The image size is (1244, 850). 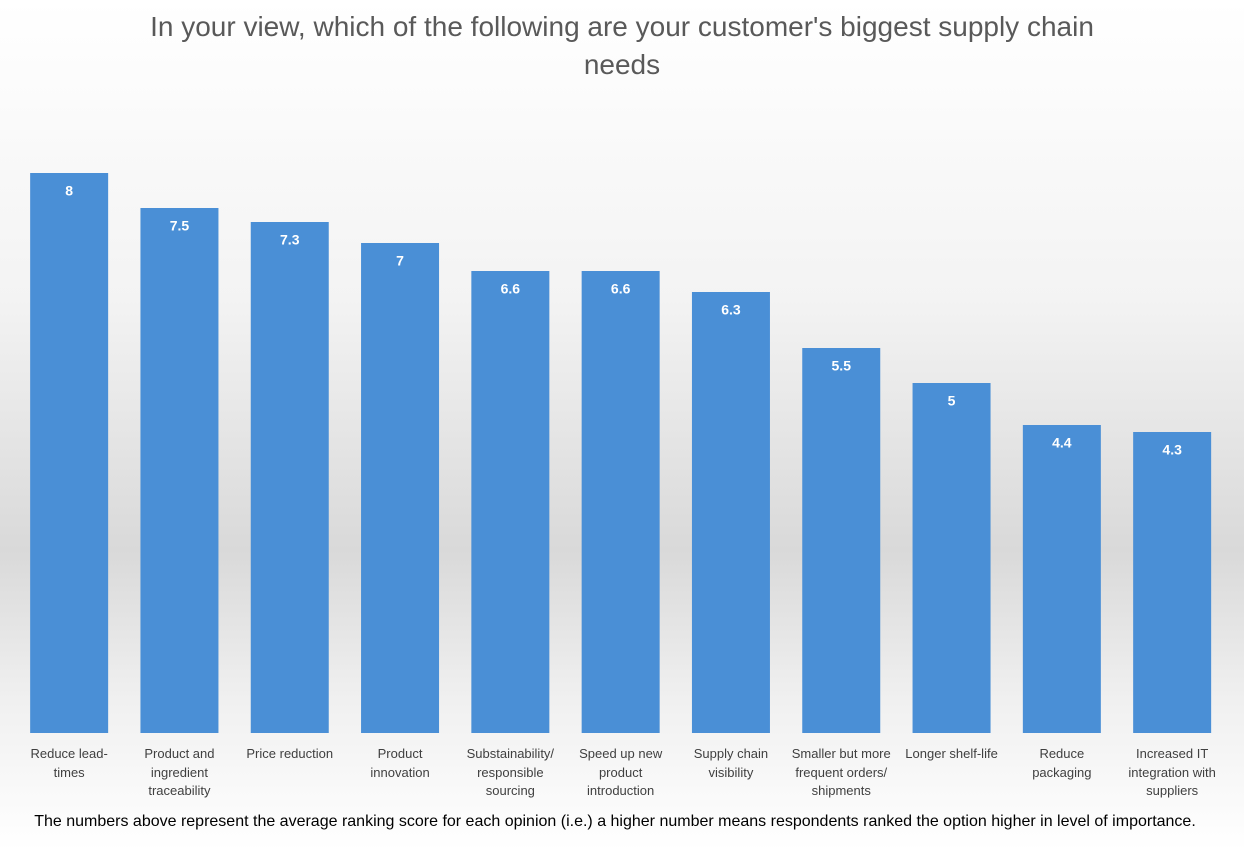 I want to click on x-tick-label: Increased IT integration with suppliers, so click(x=1172, y=772).